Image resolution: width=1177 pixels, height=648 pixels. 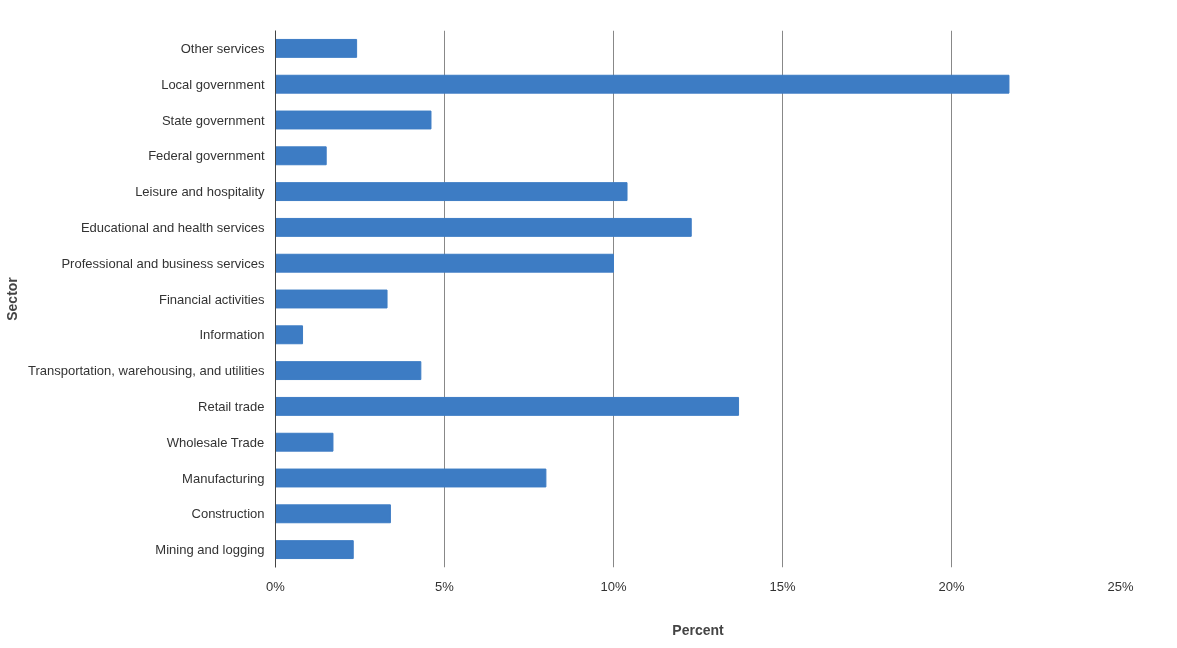 I want to click on y-tick-label: State government, so click(x=213, y=120).